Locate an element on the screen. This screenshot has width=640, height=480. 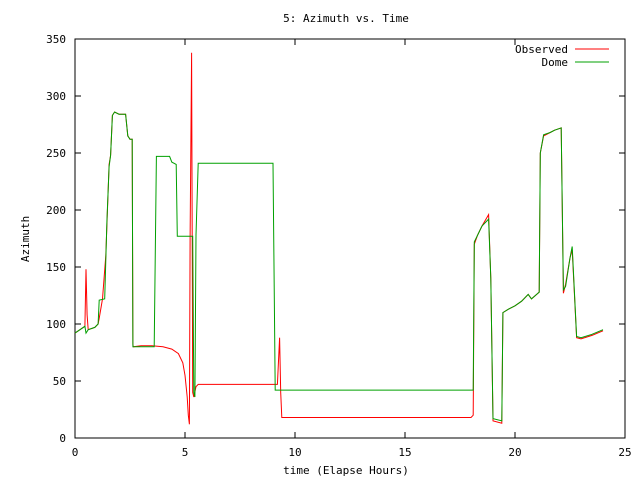
y-axis-label: Azimuth is located at coordinates (25, 239).